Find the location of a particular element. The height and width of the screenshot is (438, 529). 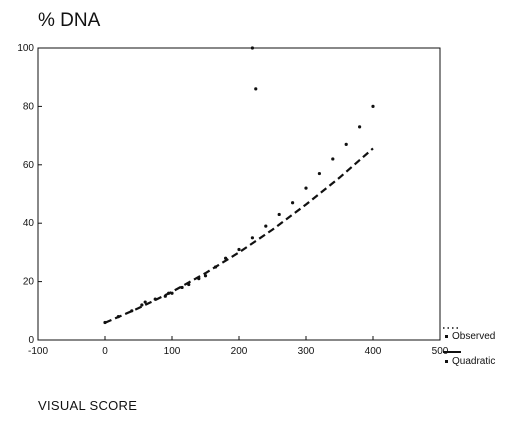

y-axis-title: % DNA is located at coordinates (69, 20).